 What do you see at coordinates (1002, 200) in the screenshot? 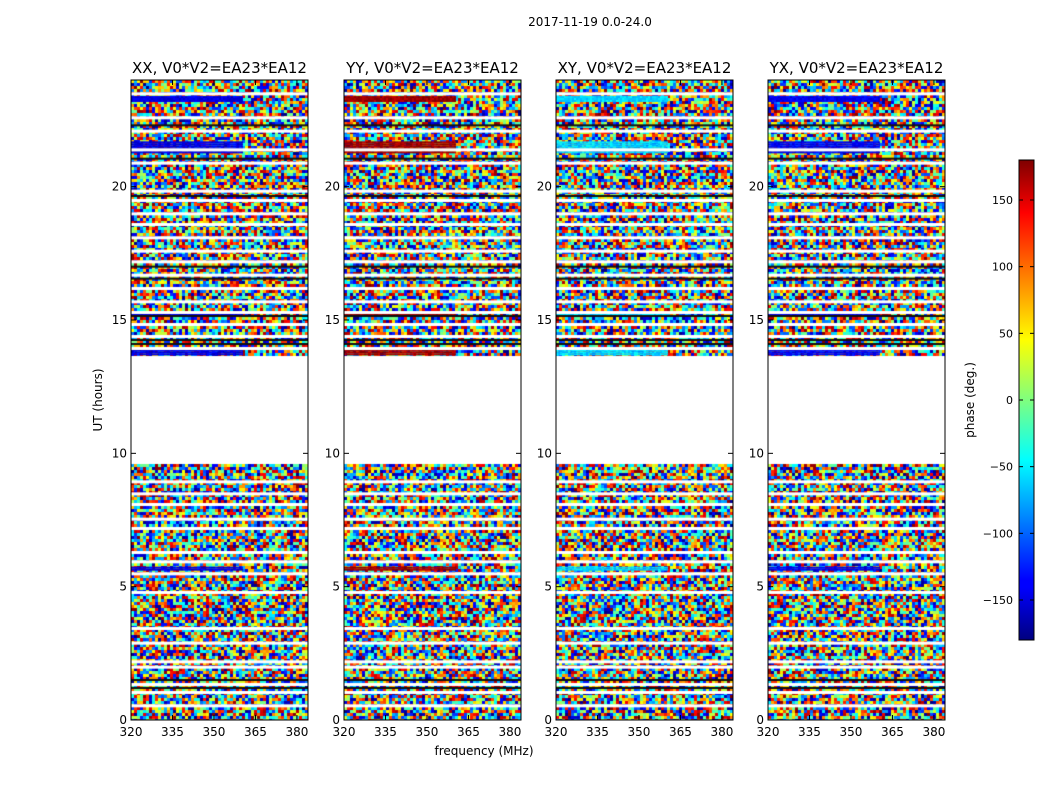
I see `colorbar-tick-label: 150` at bounding box center [1002, 200].